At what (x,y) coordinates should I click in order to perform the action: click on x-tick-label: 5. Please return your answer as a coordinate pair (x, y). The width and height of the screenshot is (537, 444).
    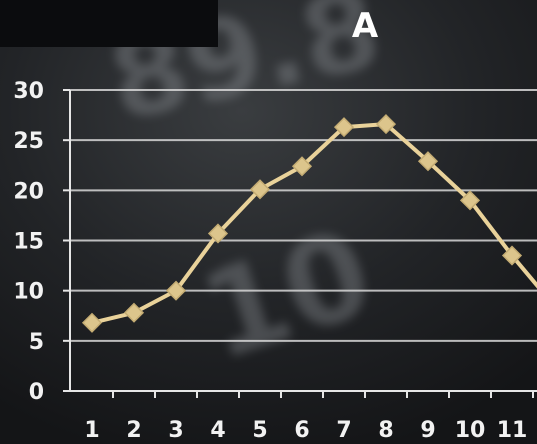
    Looking at the image, I should click on (259, 430).